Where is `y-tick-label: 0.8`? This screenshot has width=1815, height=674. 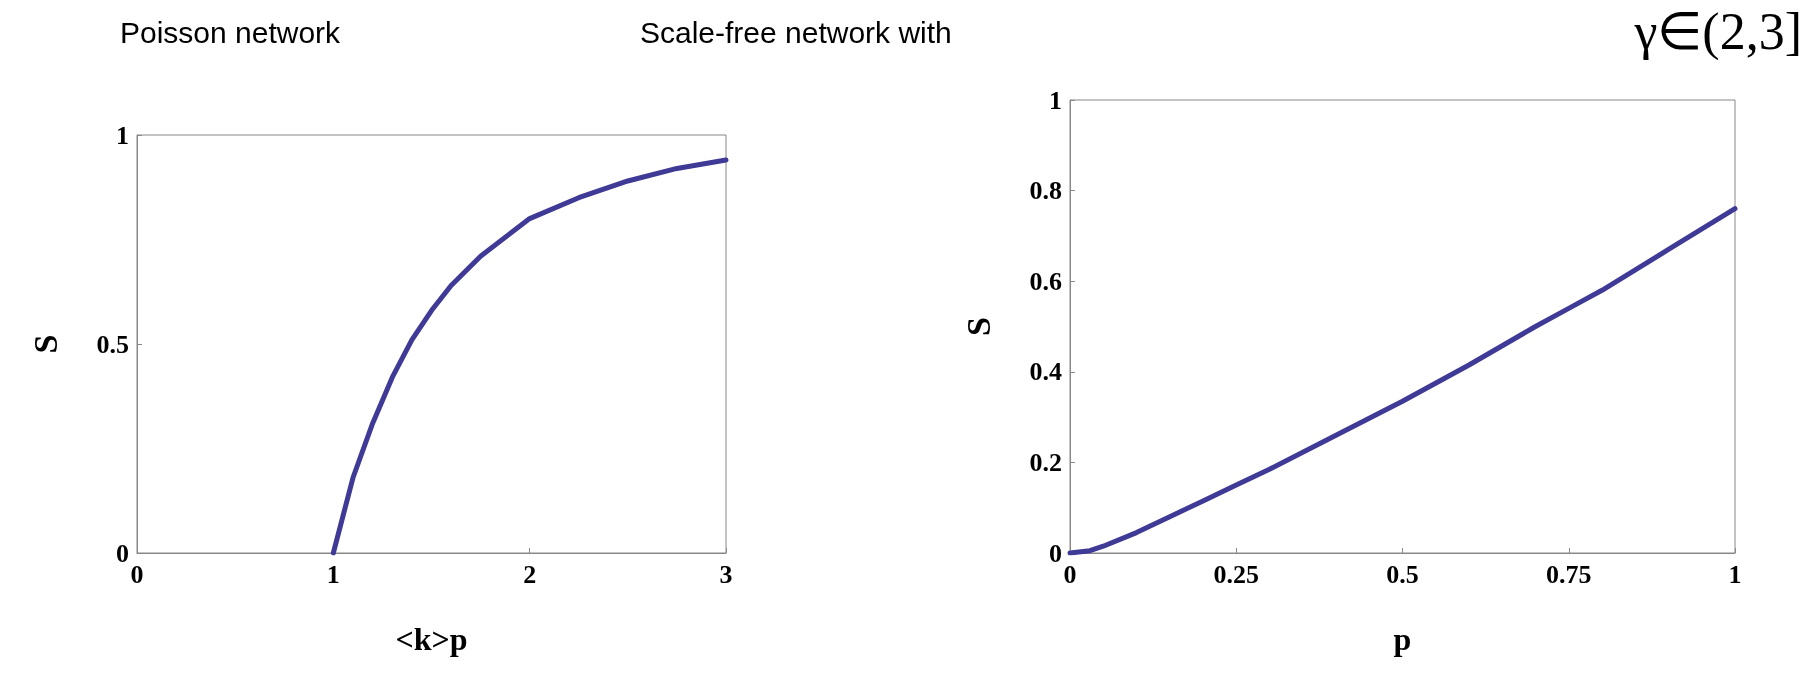
y-tick-label: 0.8 is located at coordinates (1045, 191).